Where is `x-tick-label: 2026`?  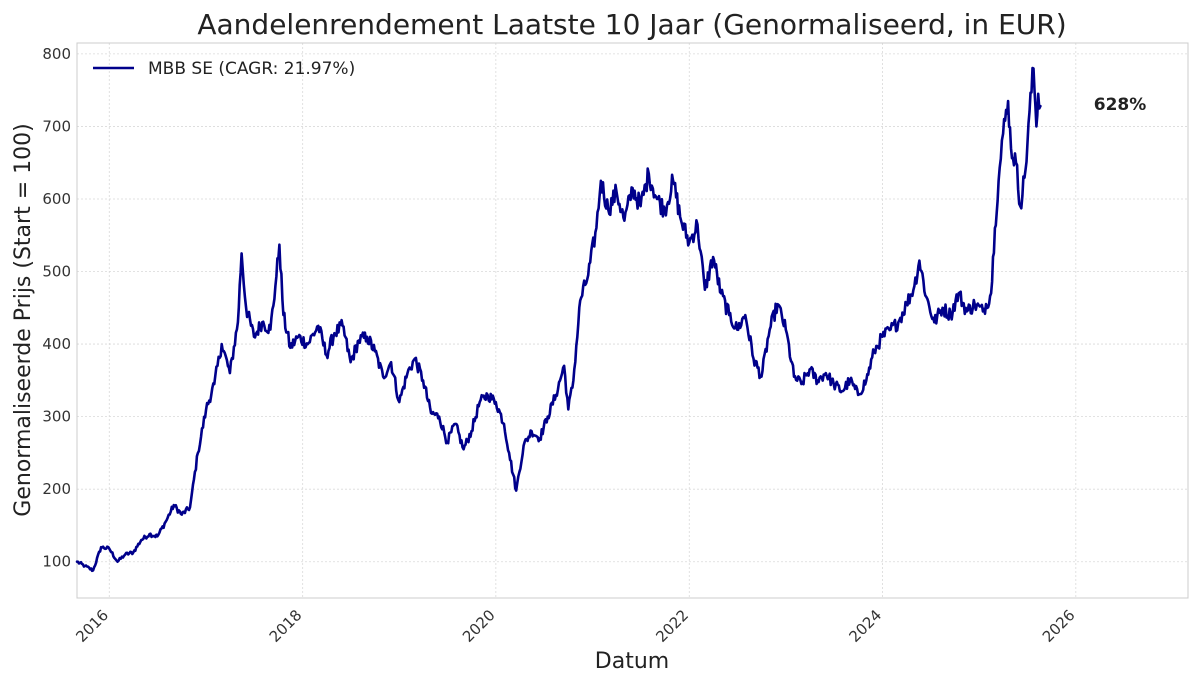
x-tick-label: 2026 is located at coordinates (1059, 626).